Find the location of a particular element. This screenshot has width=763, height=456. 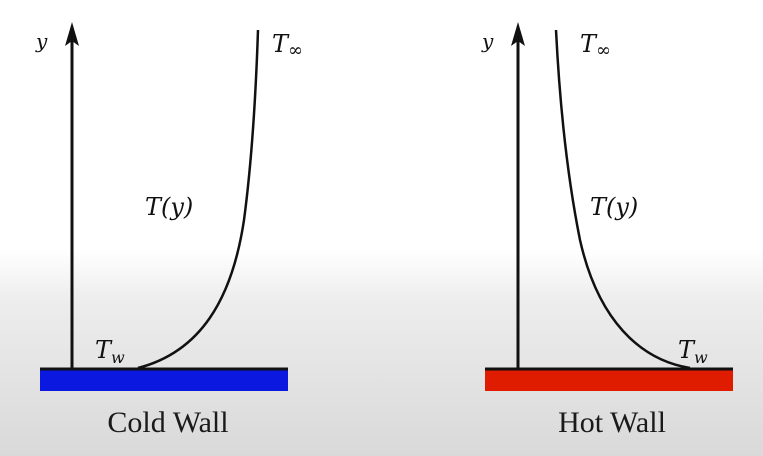

hot-far-temperature-label: T∞ is located at coordinates (595, 45).